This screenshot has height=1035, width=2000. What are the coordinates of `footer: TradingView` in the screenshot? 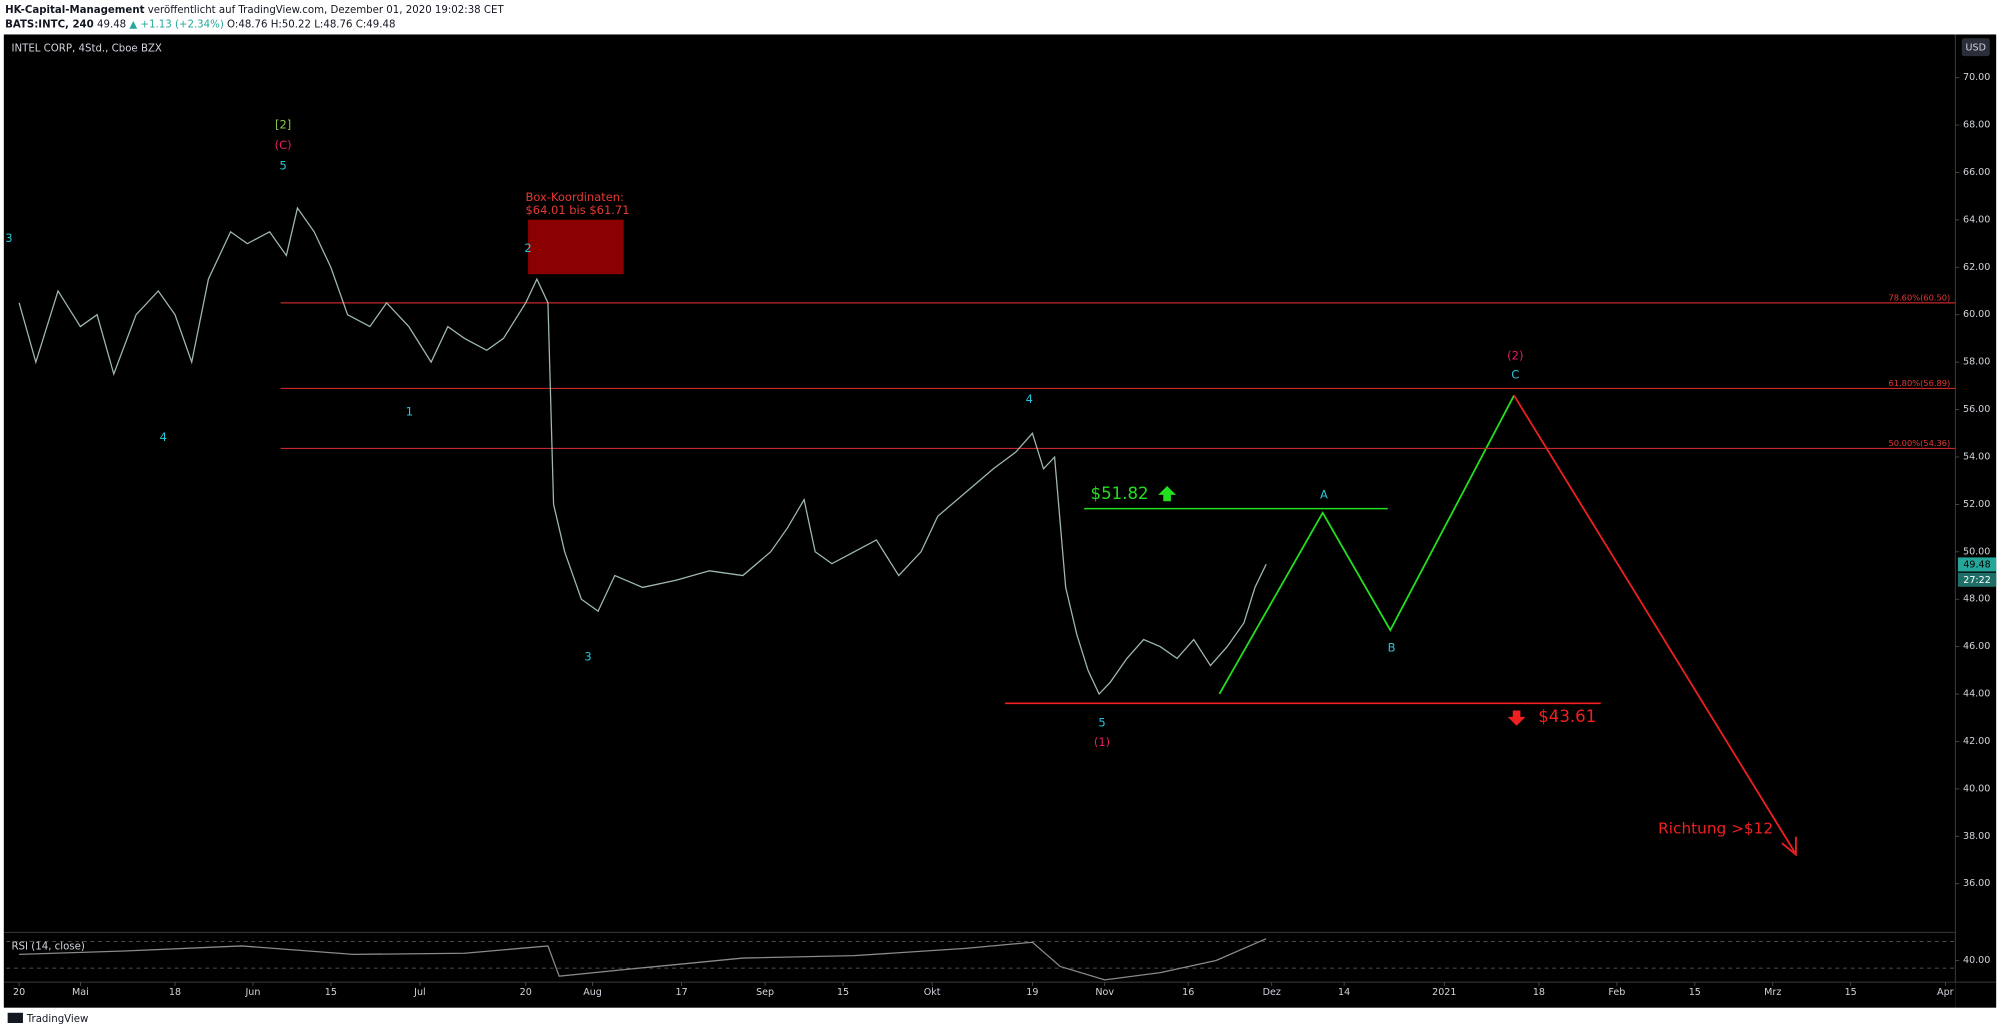 It's located at (57, 1019).